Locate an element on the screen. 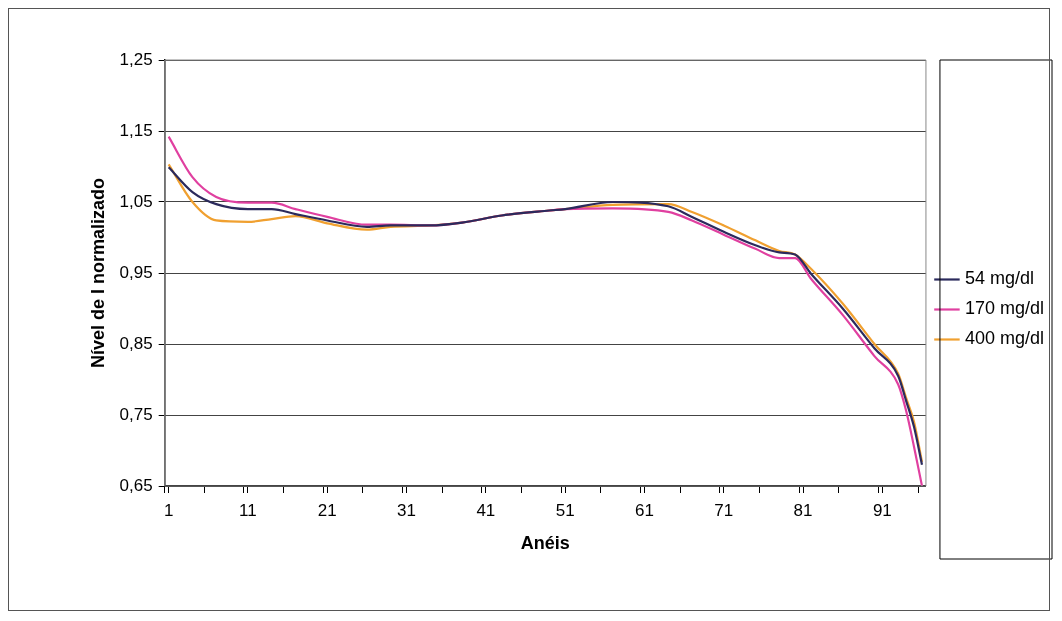 The image size is (1062, 621). x-tick-label: 1 is located at coordinates (168, 510).